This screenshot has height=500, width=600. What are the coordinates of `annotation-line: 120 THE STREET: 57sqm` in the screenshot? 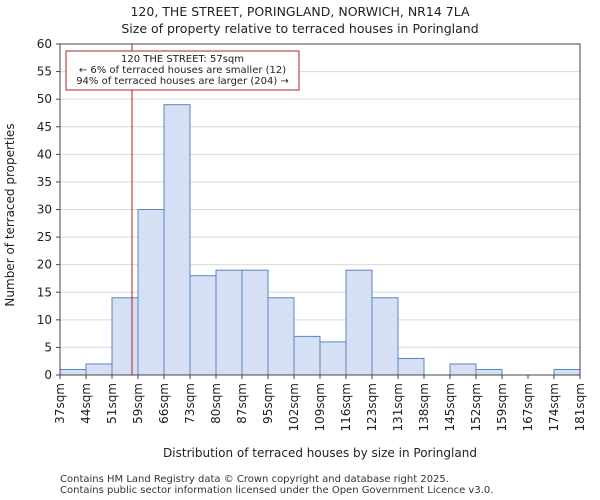 It's located at (182, 59).